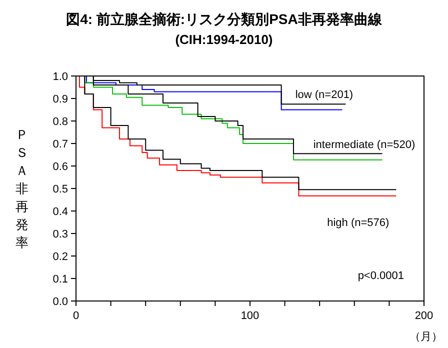  Describe the element at coordinates (364, 144) in the screenshot. I see `series-label: intermediate (n=520)` at that location.